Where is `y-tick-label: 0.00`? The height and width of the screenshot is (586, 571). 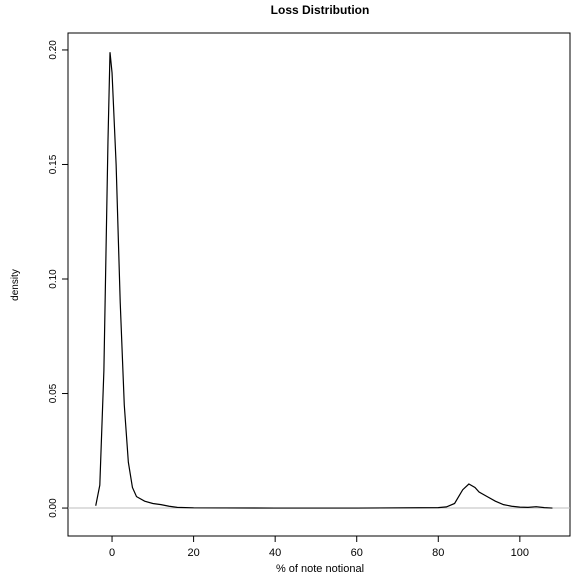
y-tick-label: 0.00 is located at coordinates (53, 508).